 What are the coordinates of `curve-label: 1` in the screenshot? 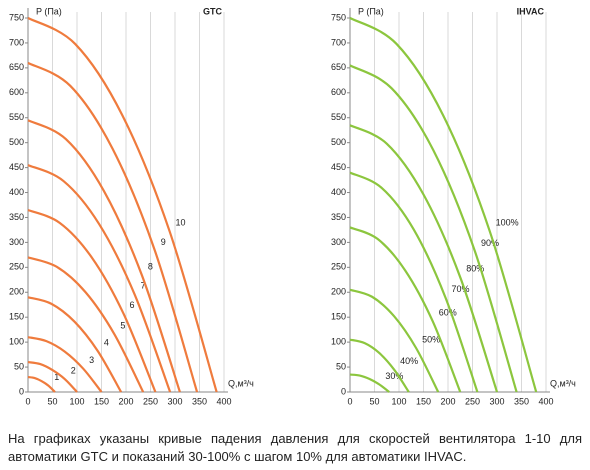 It's located at (56, 377).